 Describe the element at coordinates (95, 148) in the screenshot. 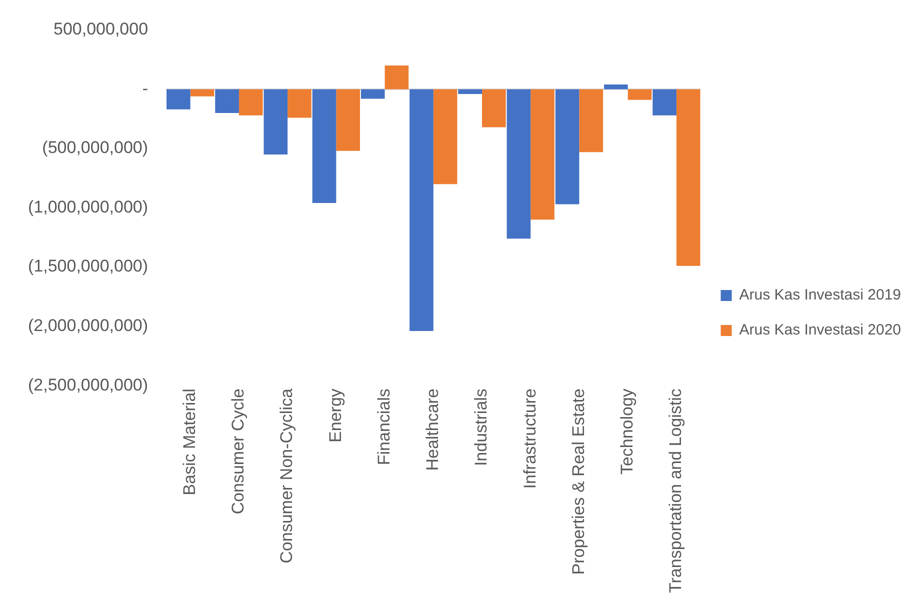

I see `y-tick-label: (500,000,000)` at that location.